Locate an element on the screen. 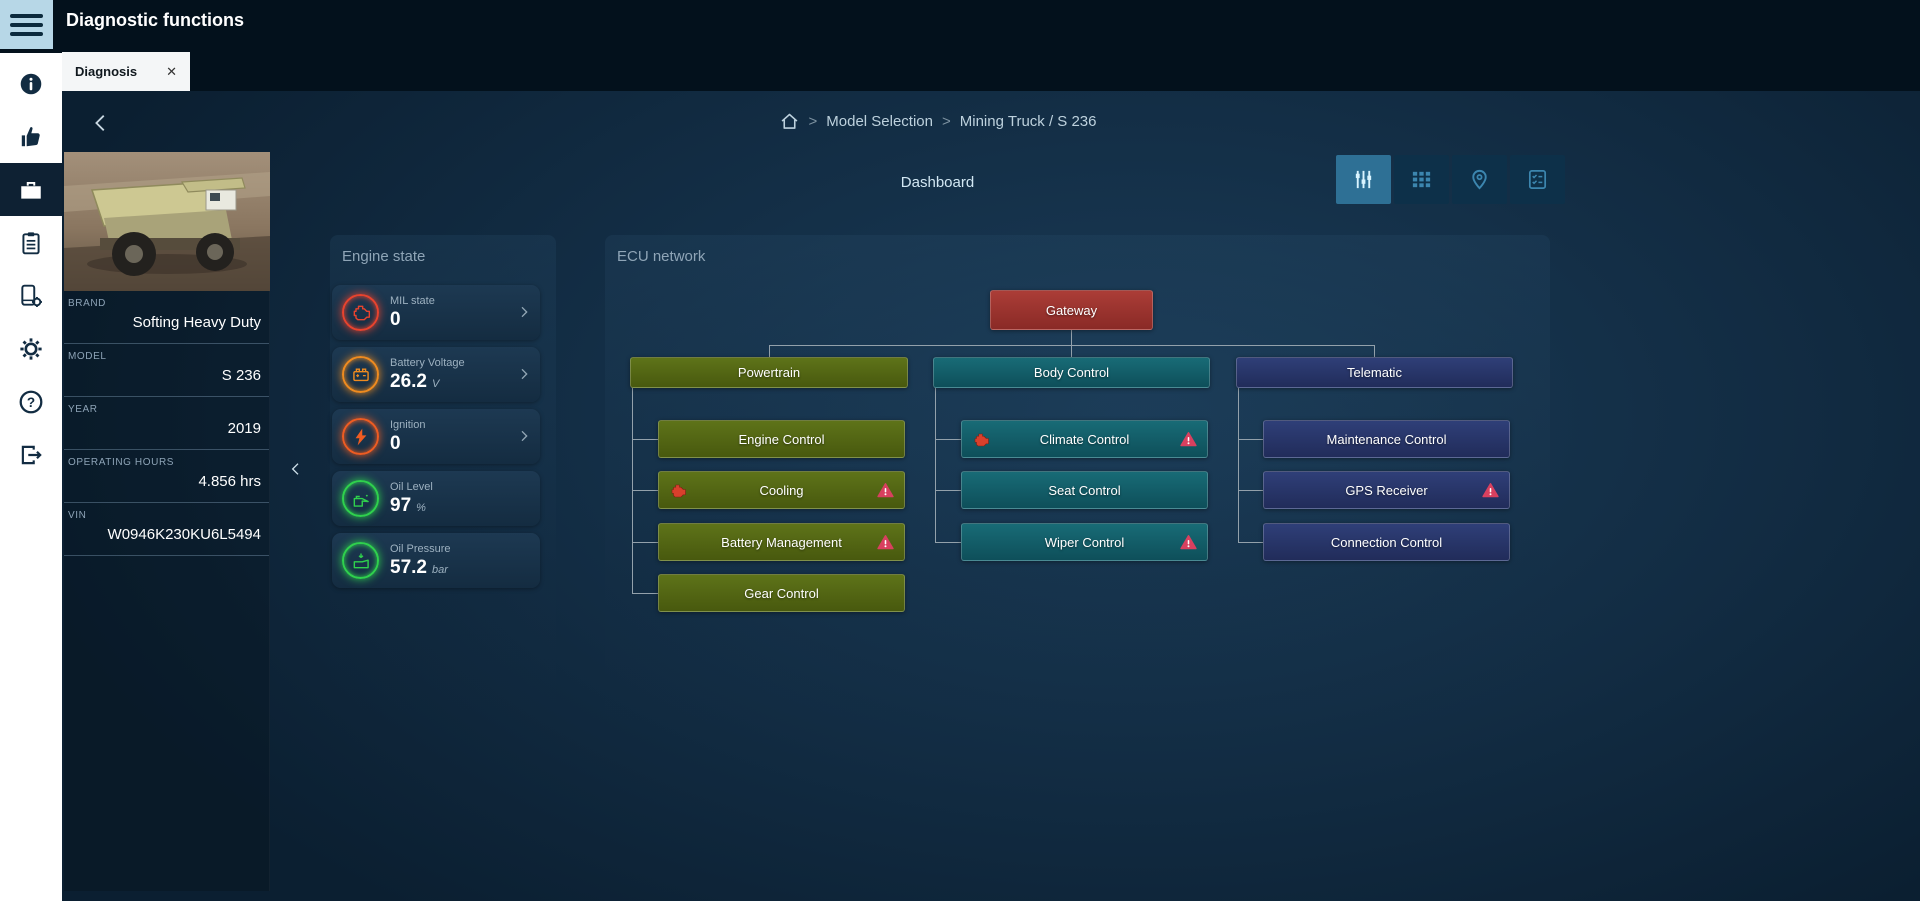 The width and height of the screenshot is (1920, 901). chevron-left-icon is located at coordinates (101, 123).